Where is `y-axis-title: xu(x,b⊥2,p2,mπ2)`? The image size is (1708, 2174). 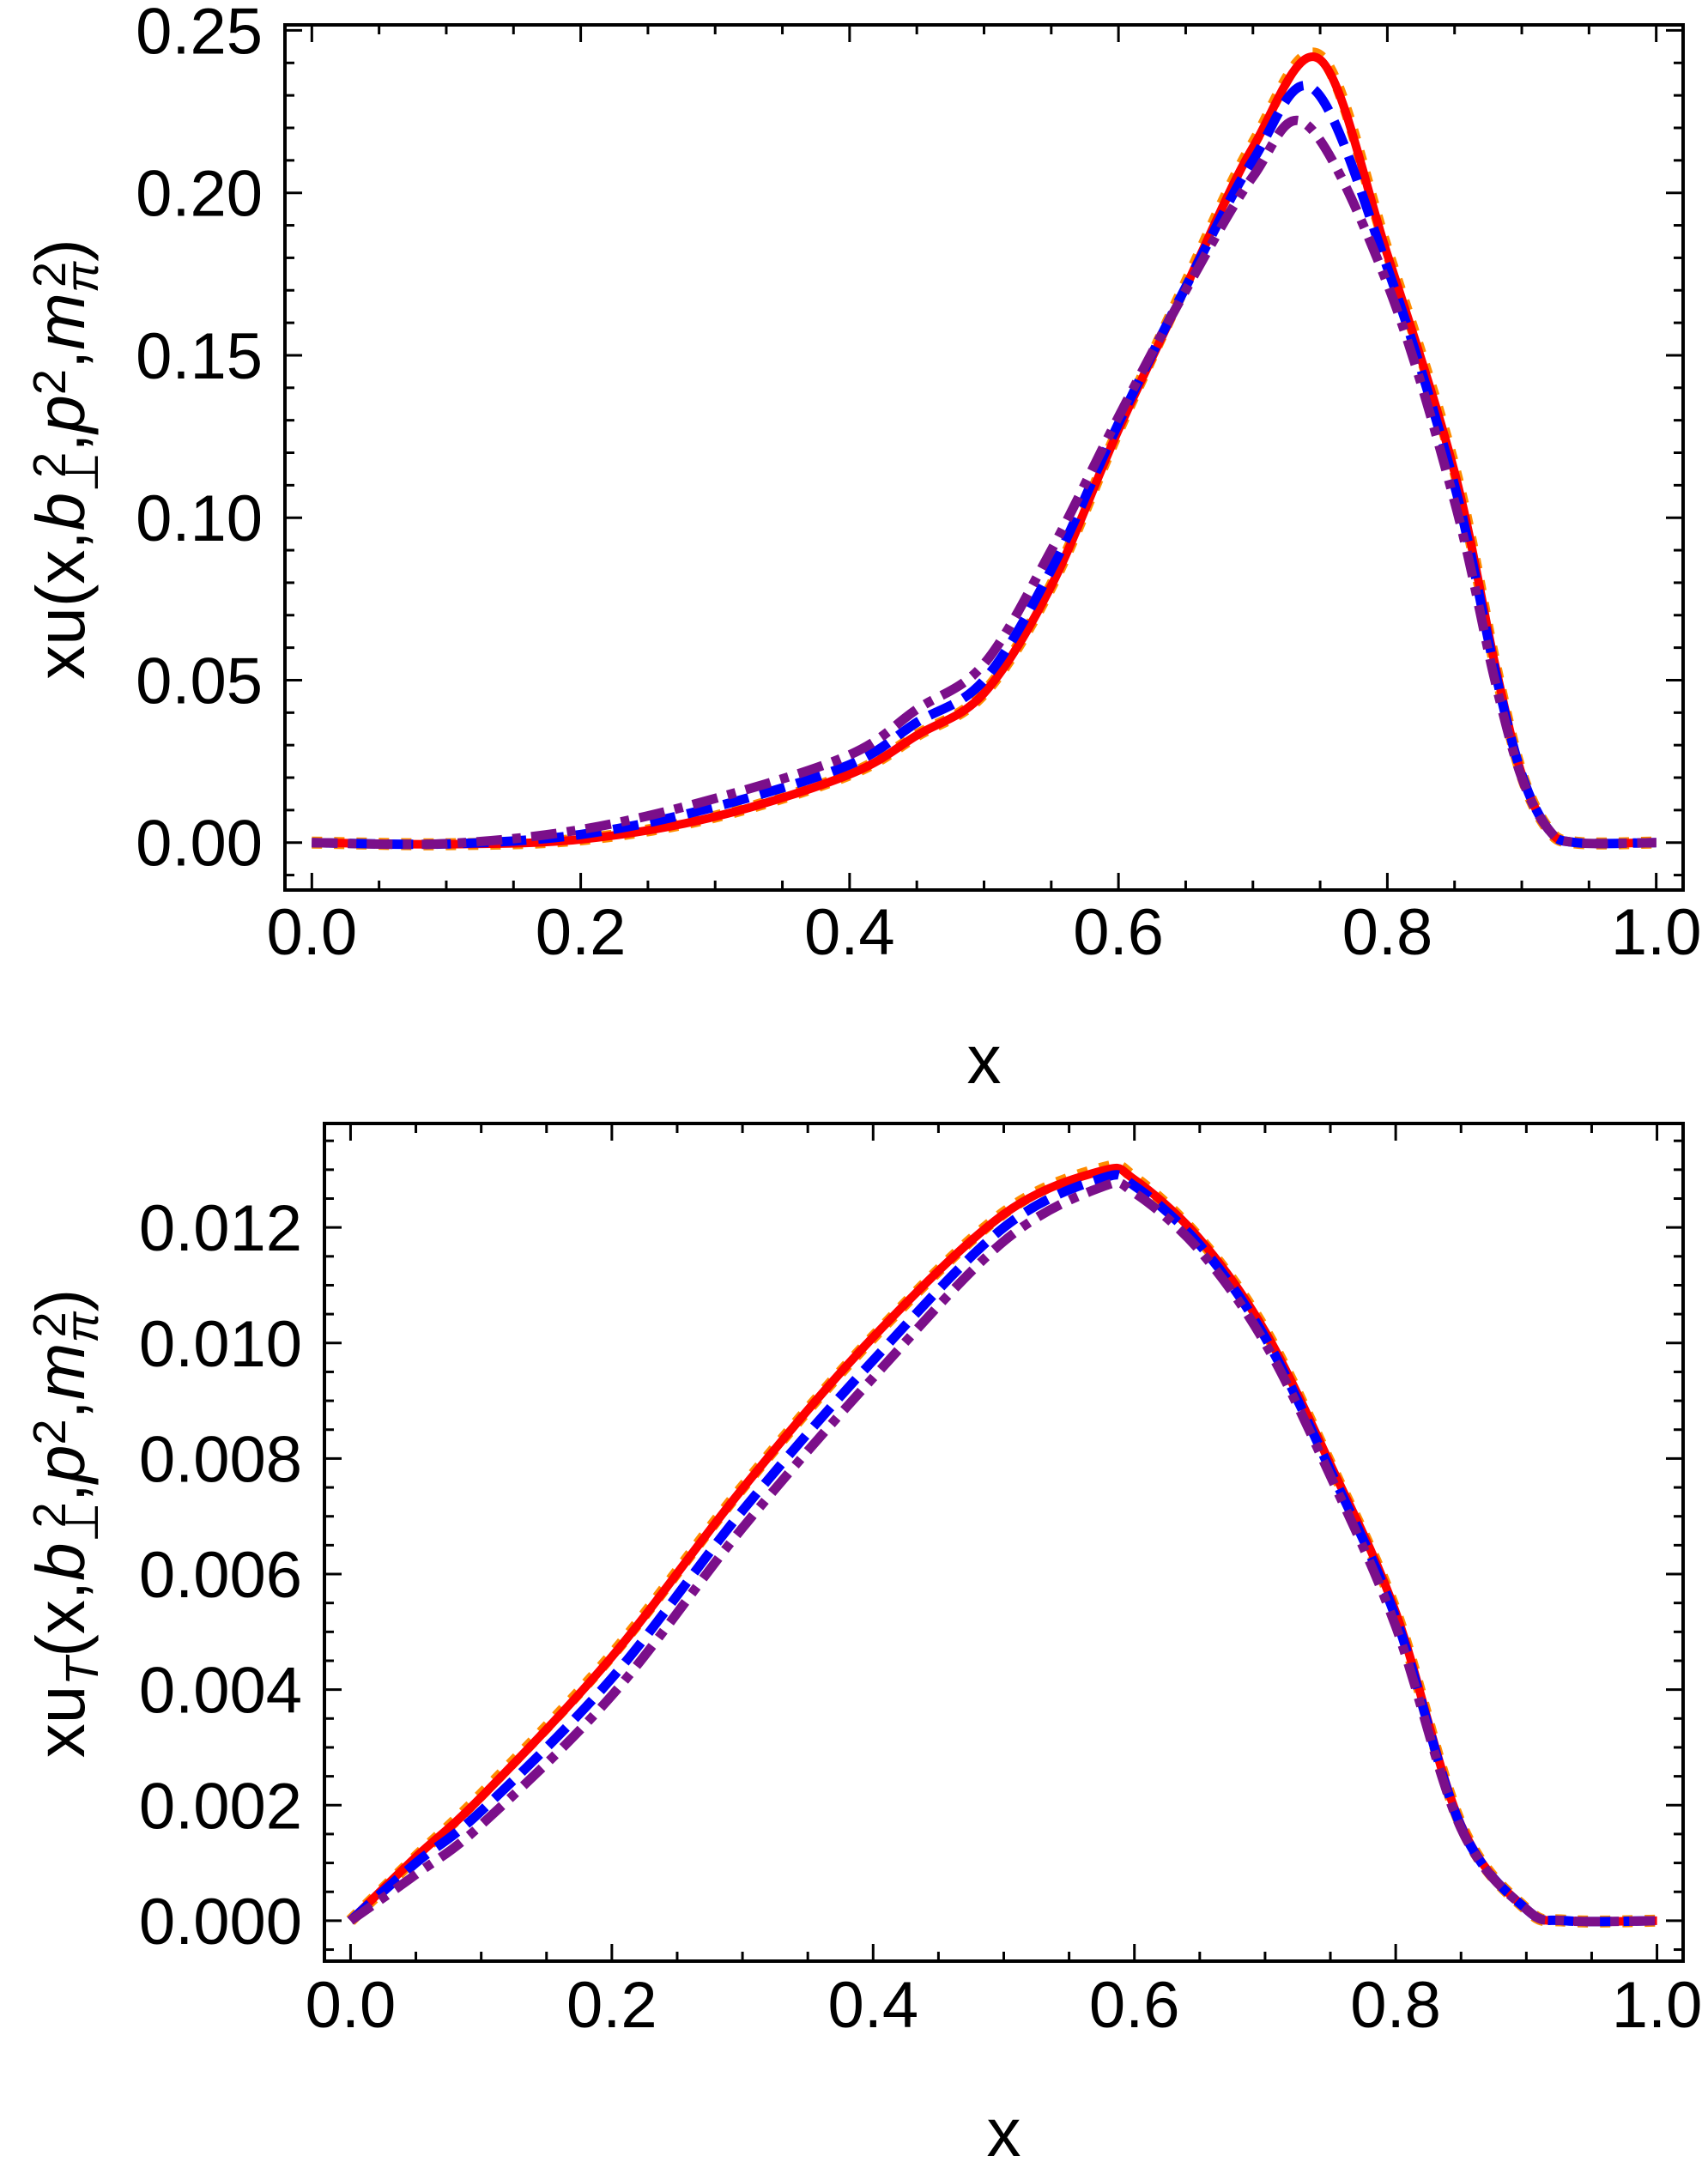 y-axis-title: xu(x,b⊥2,p2,mπ2) is located at coordinates (65, 459).